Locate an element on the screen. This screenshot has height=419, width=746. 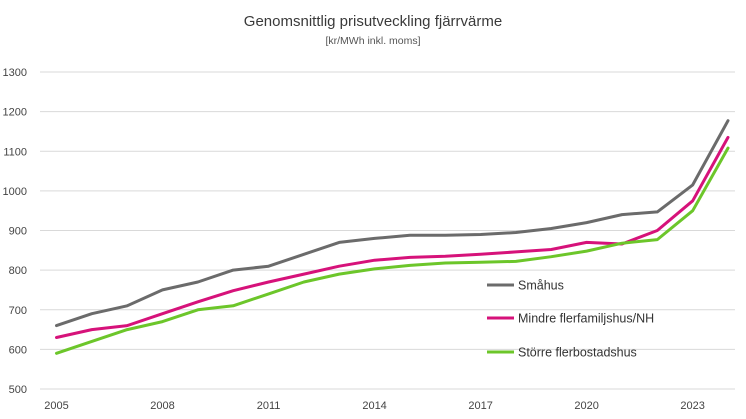
legend-label-3: Större flerbostadshus is located at coordinates (577, 353).